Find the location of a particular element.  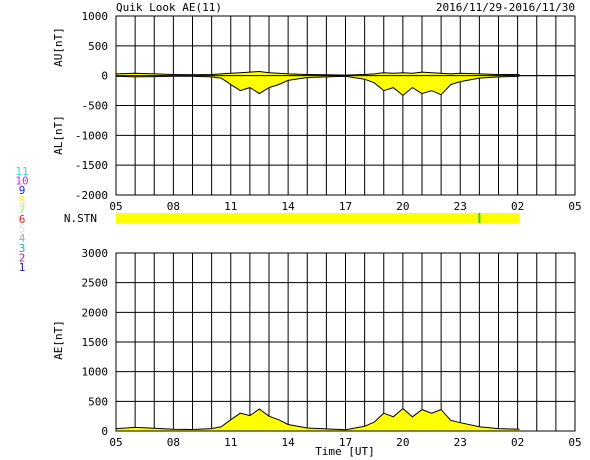

station-legend-item: 10 is located at coordinates (21, 181).